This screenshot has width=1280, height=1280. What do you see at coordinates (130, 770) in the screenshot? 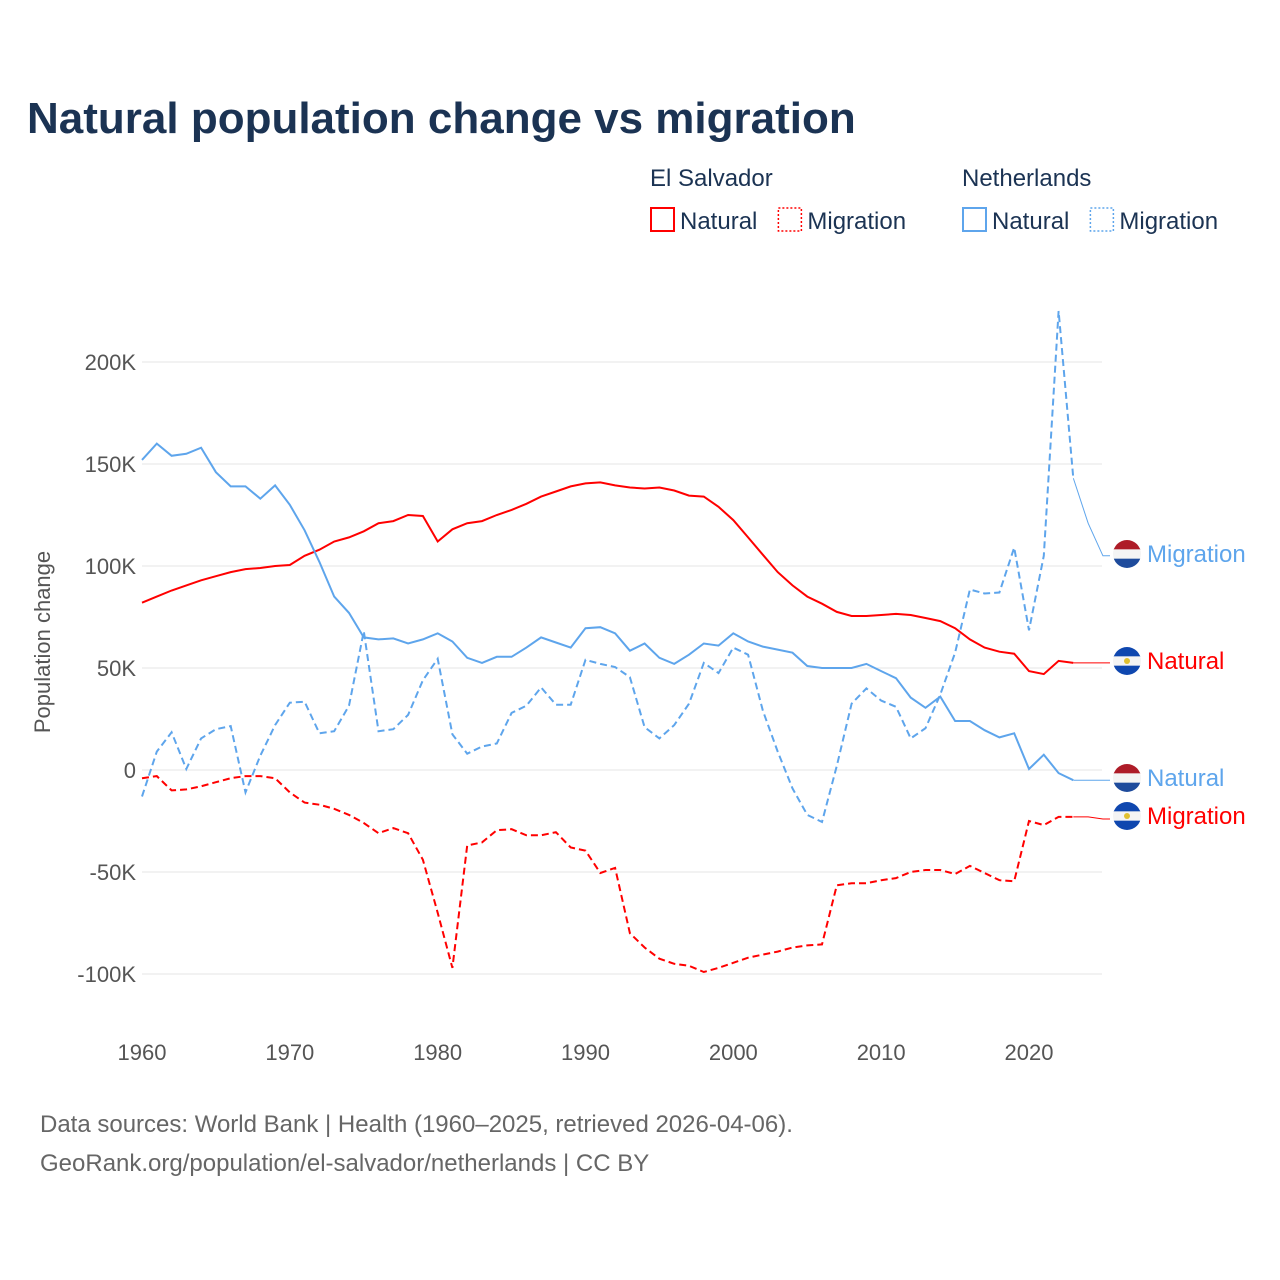
I see `y-tick-label: 0` at bounding box center [130, 770].